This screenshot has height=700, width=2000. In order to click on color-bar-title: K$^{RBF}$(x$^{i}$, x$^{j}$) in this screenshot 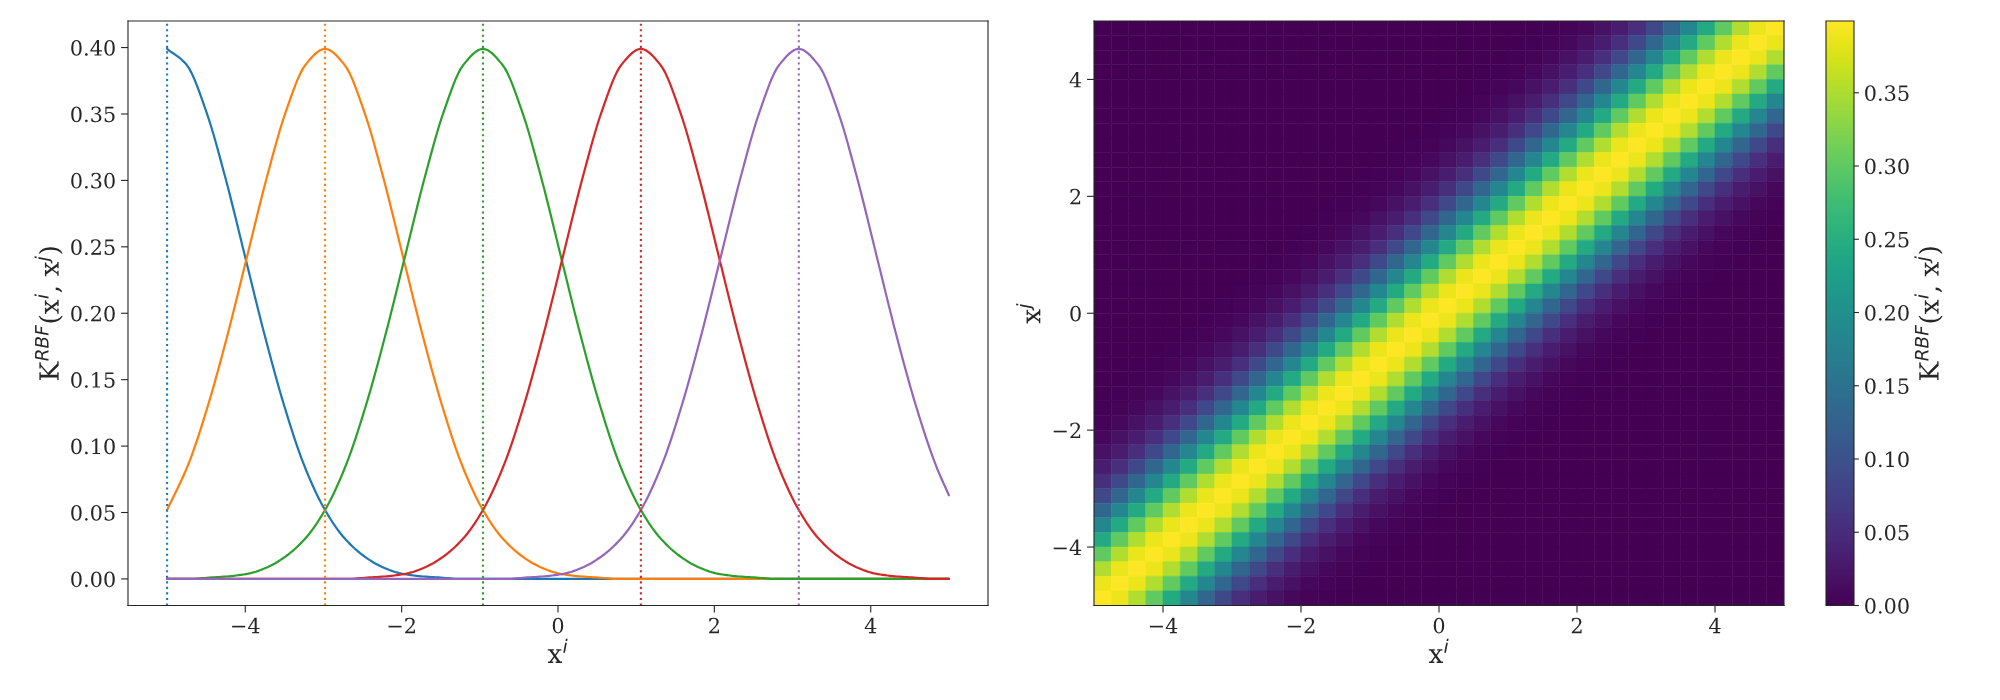, I will do `click(1928, 313)`.